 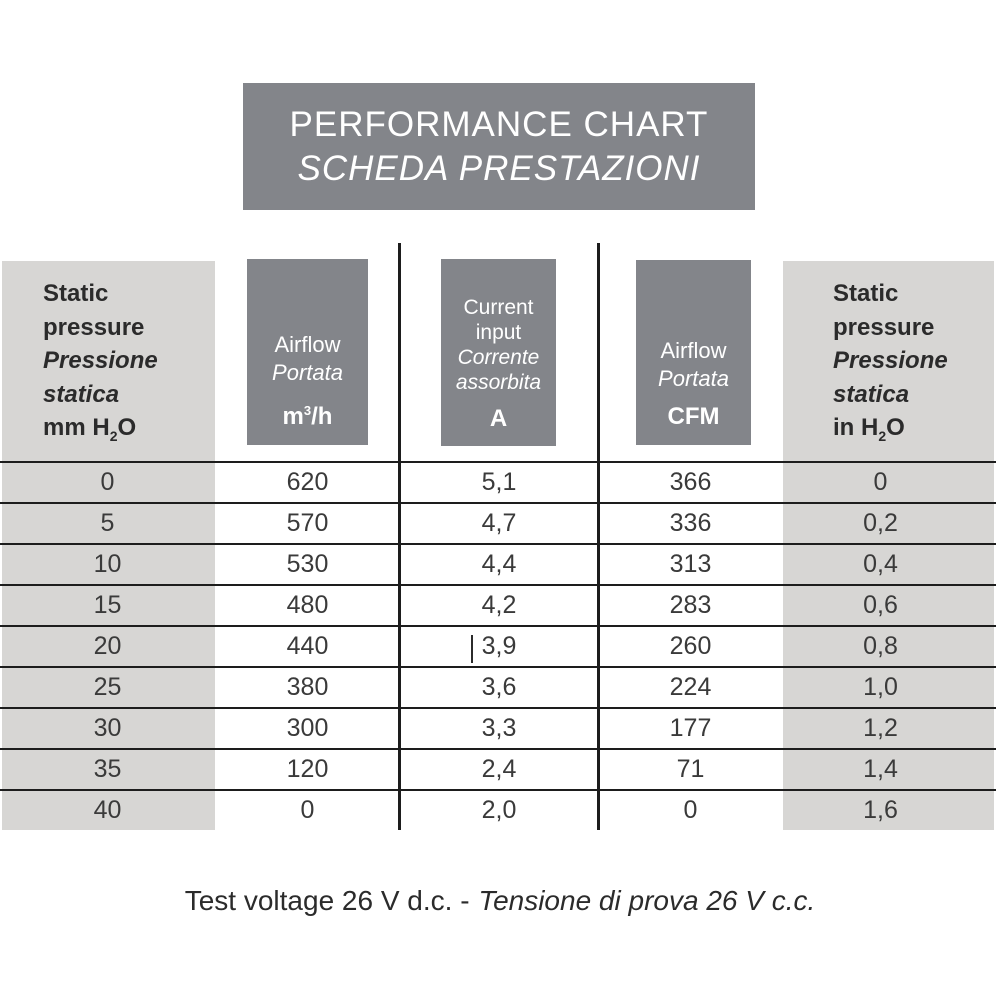 I want to click on cell-airflow-m3h: 620, so click(x=307, y=482).